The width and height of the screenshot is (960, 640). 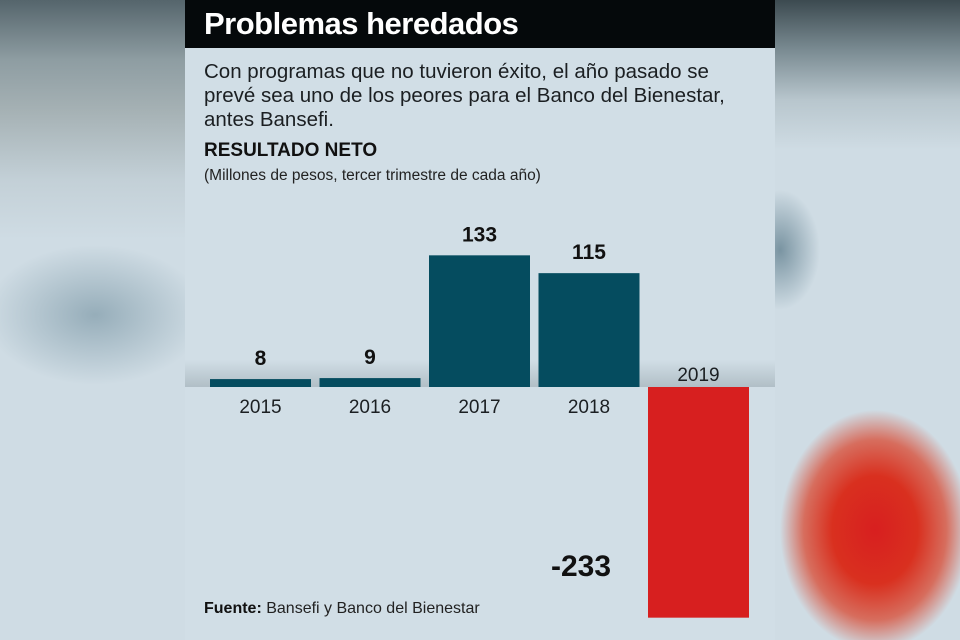 I want to click on bar-2016, so click(x=370, y=382).